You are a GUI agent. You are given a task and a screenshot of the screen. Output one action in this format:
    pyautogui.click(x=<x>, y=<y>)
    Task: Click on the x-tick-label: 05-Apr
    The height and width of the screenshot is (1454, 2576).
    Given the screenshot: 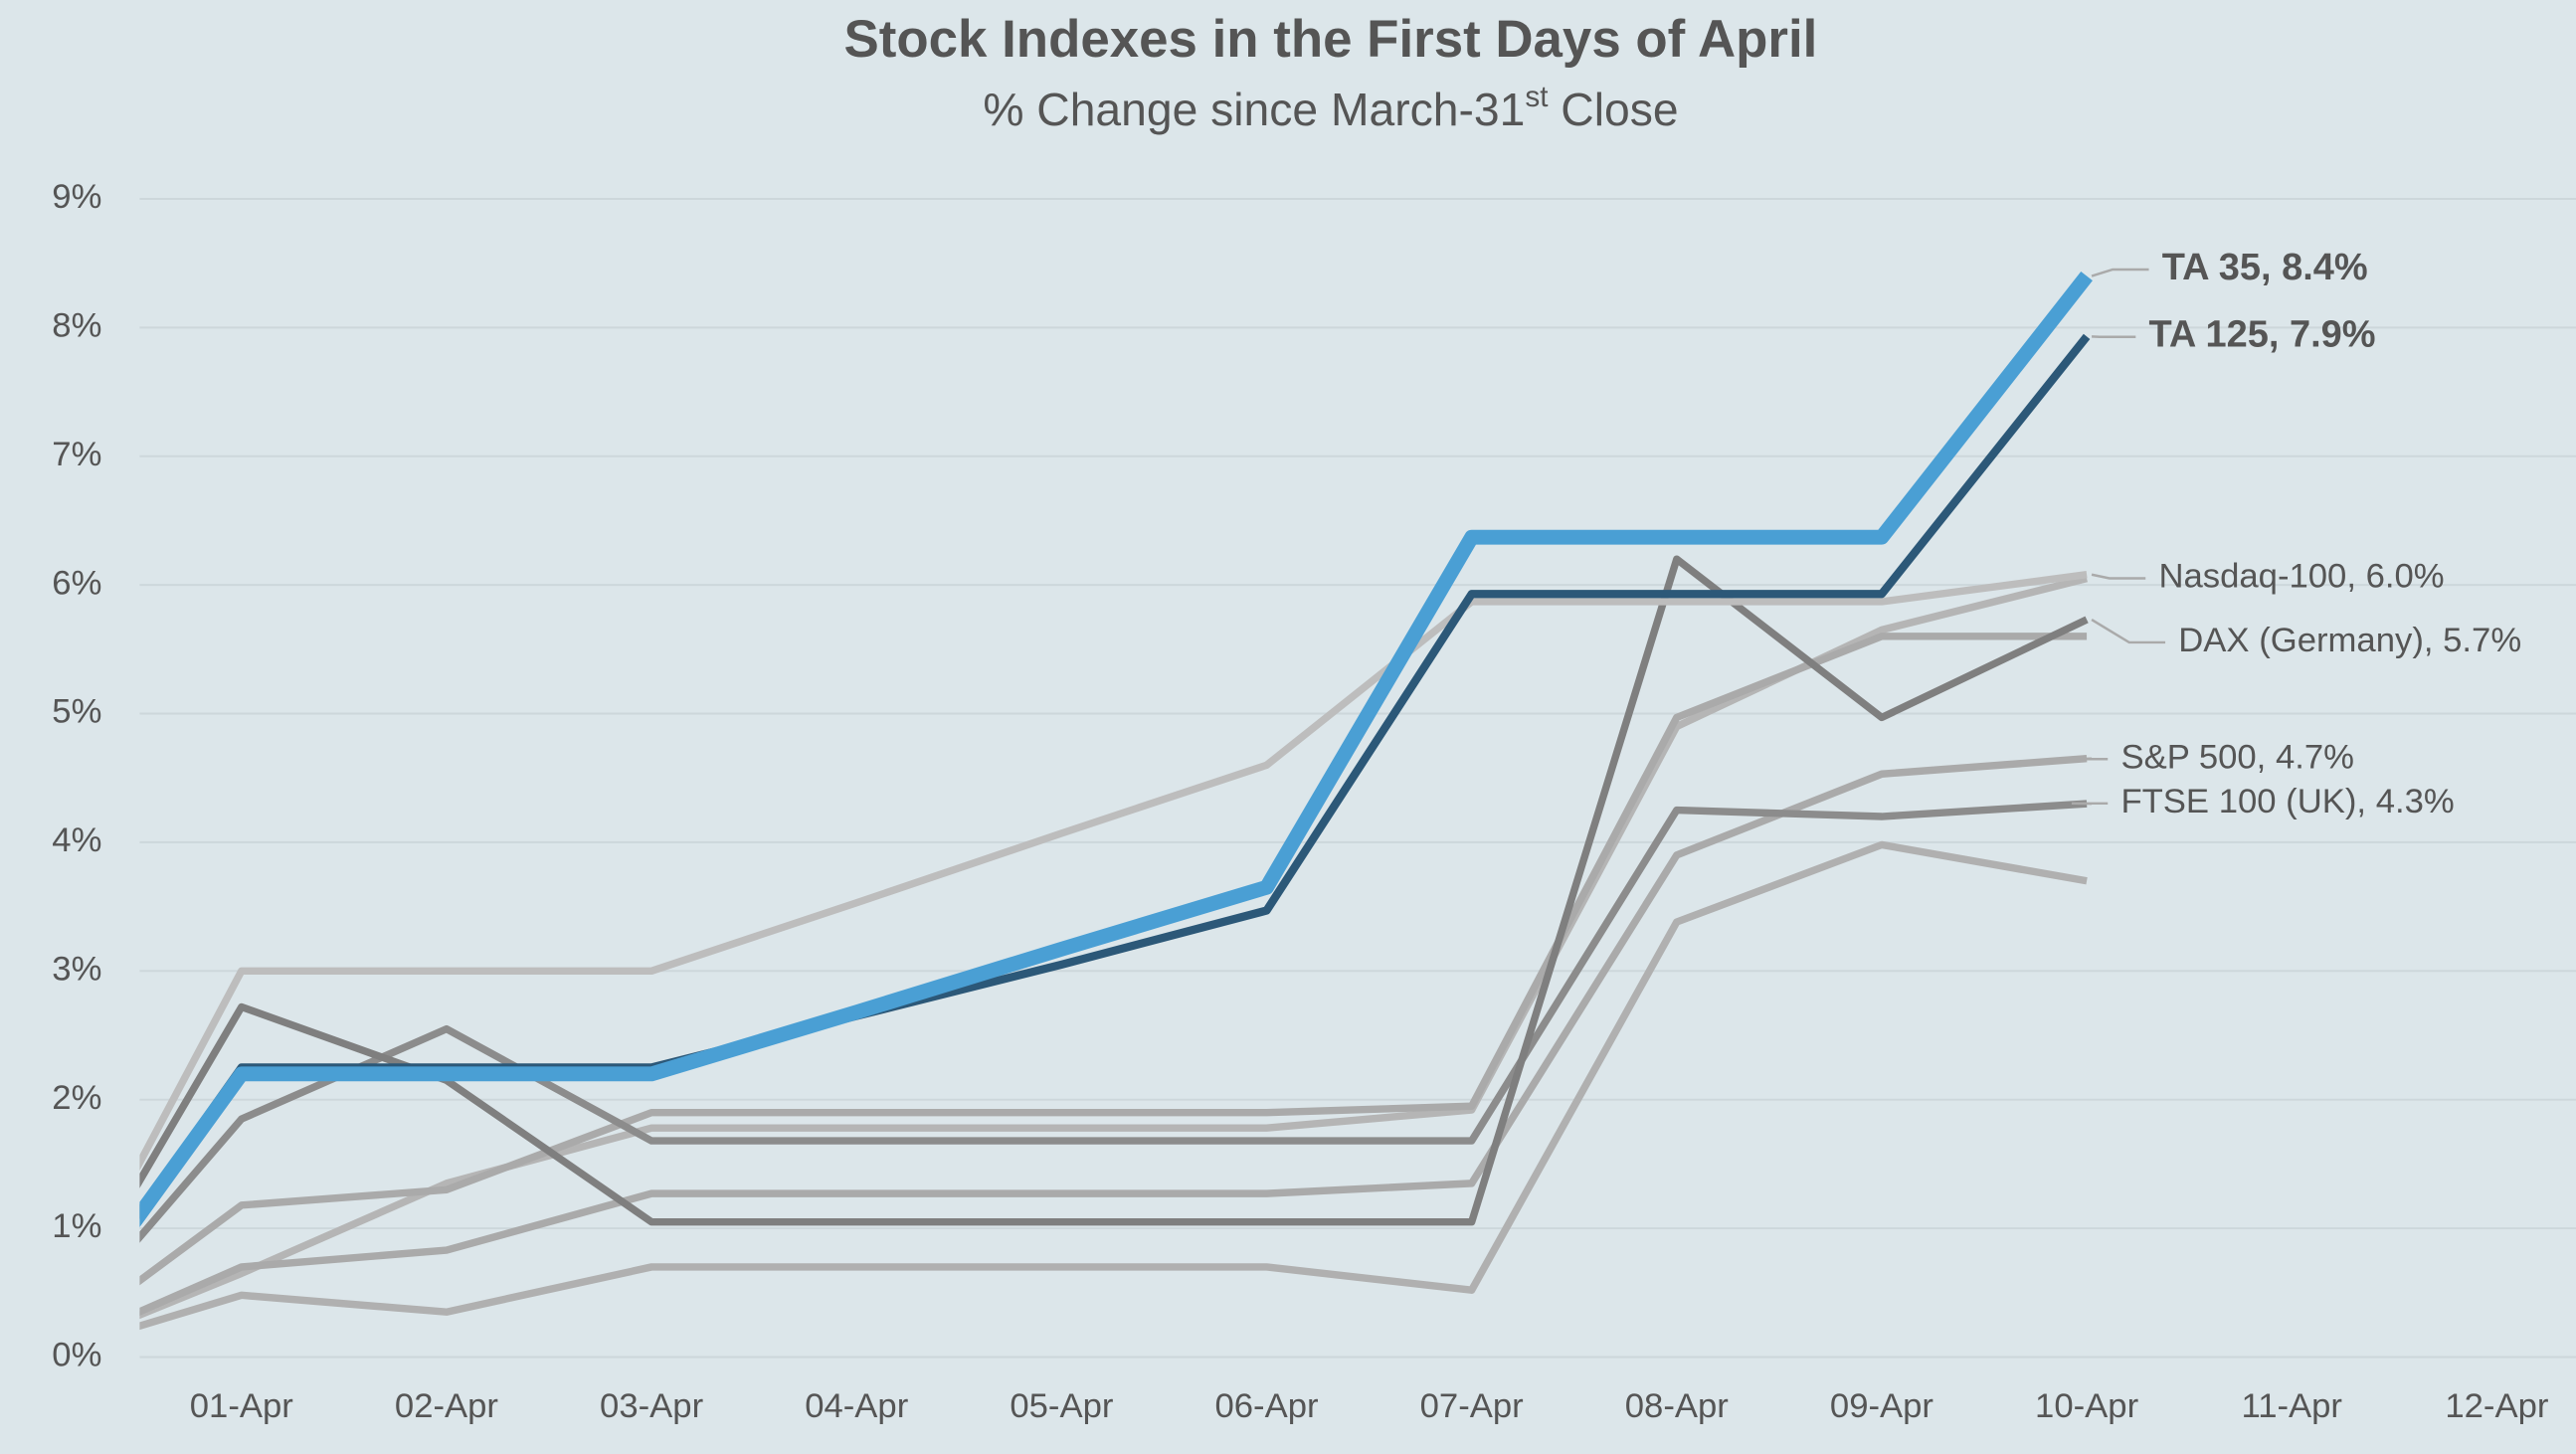 What is the action you would take?
    pyautogui.click(x=1061, y=1406)
    